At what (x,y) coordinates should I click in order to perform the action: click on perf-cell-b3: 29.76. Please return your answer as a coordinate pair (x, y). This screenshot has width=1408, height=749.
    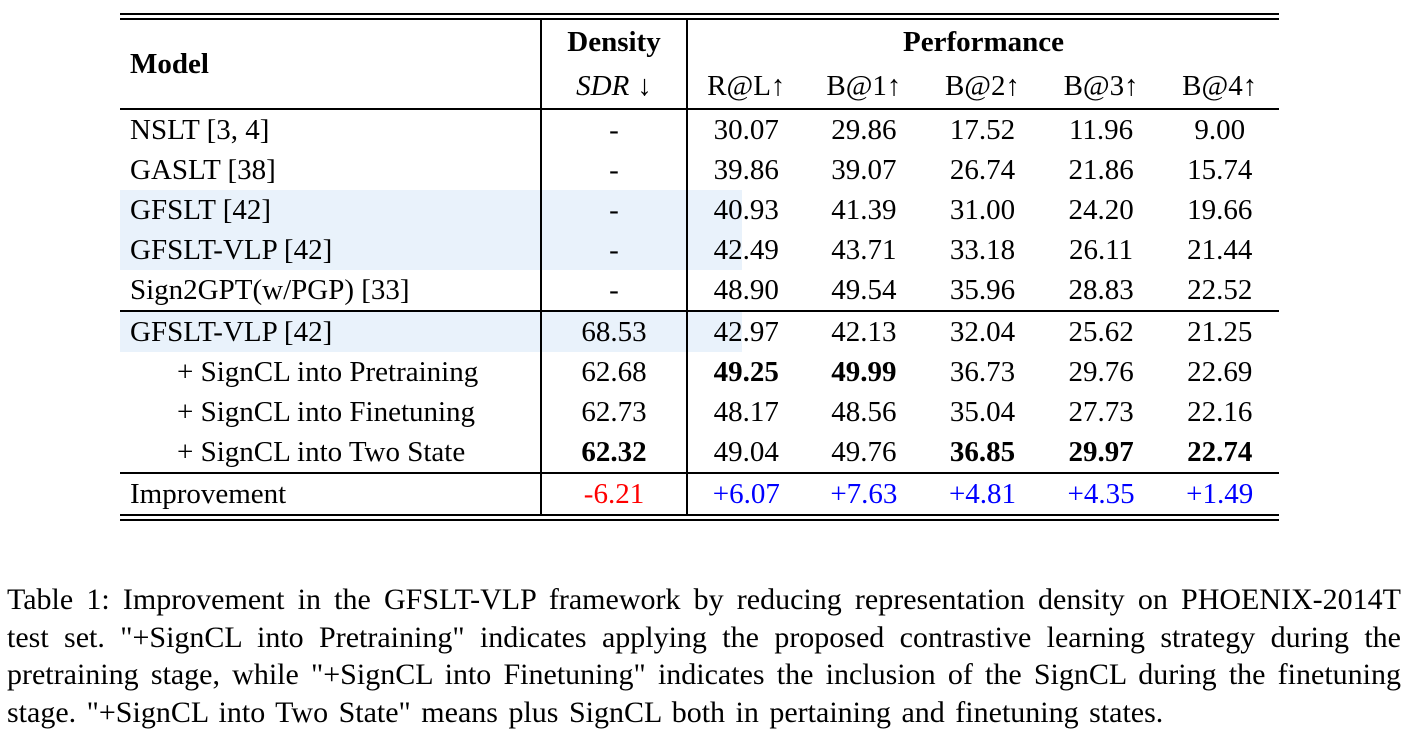
    Looking at the image, I should click on (1101, 371).